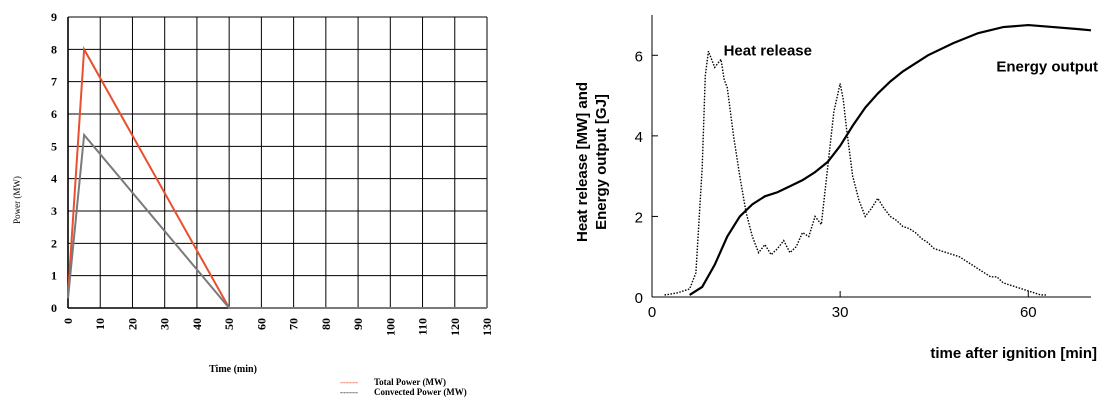 This screenshot has width=1099, height=403. Describe the element at coordinates (1028, 312) in the screenshot. I see `heat-chart-x-tick-label: 60` at that location.